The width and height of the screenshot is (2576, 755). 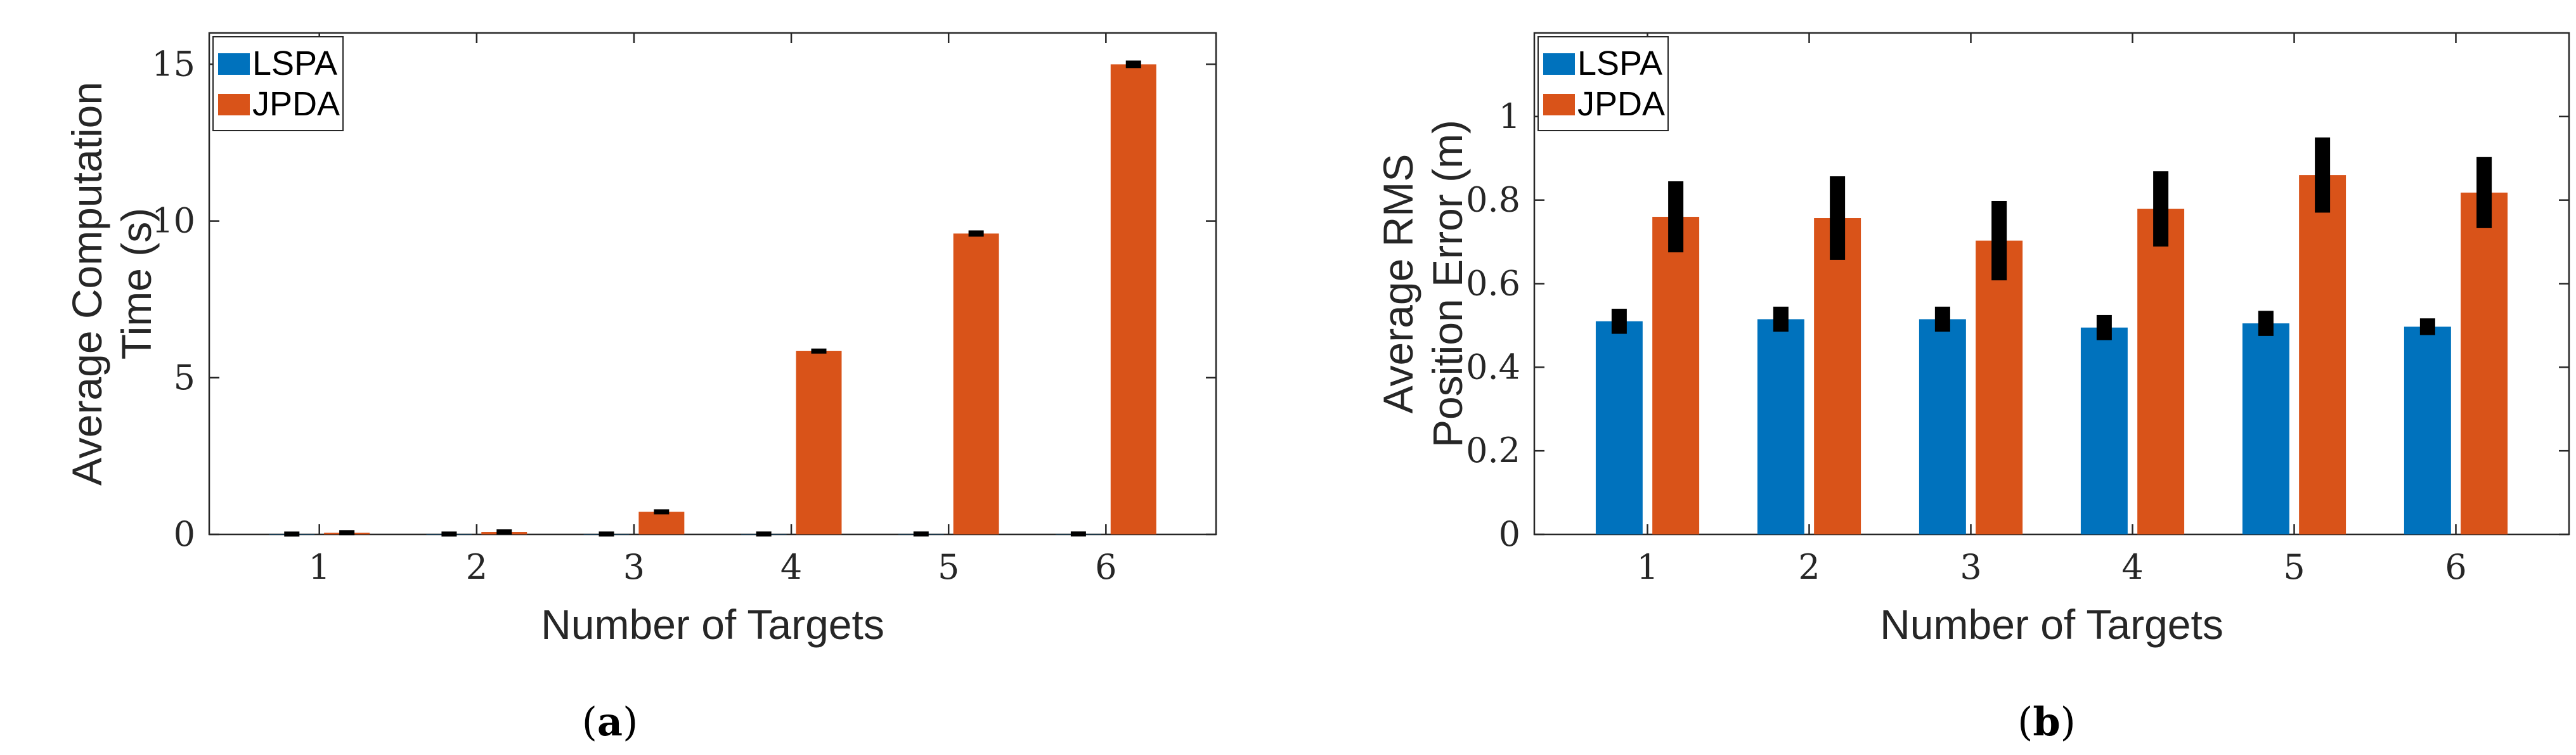 I want to click on y-axis-title: Average RMS, so click(x=1398, y=284).